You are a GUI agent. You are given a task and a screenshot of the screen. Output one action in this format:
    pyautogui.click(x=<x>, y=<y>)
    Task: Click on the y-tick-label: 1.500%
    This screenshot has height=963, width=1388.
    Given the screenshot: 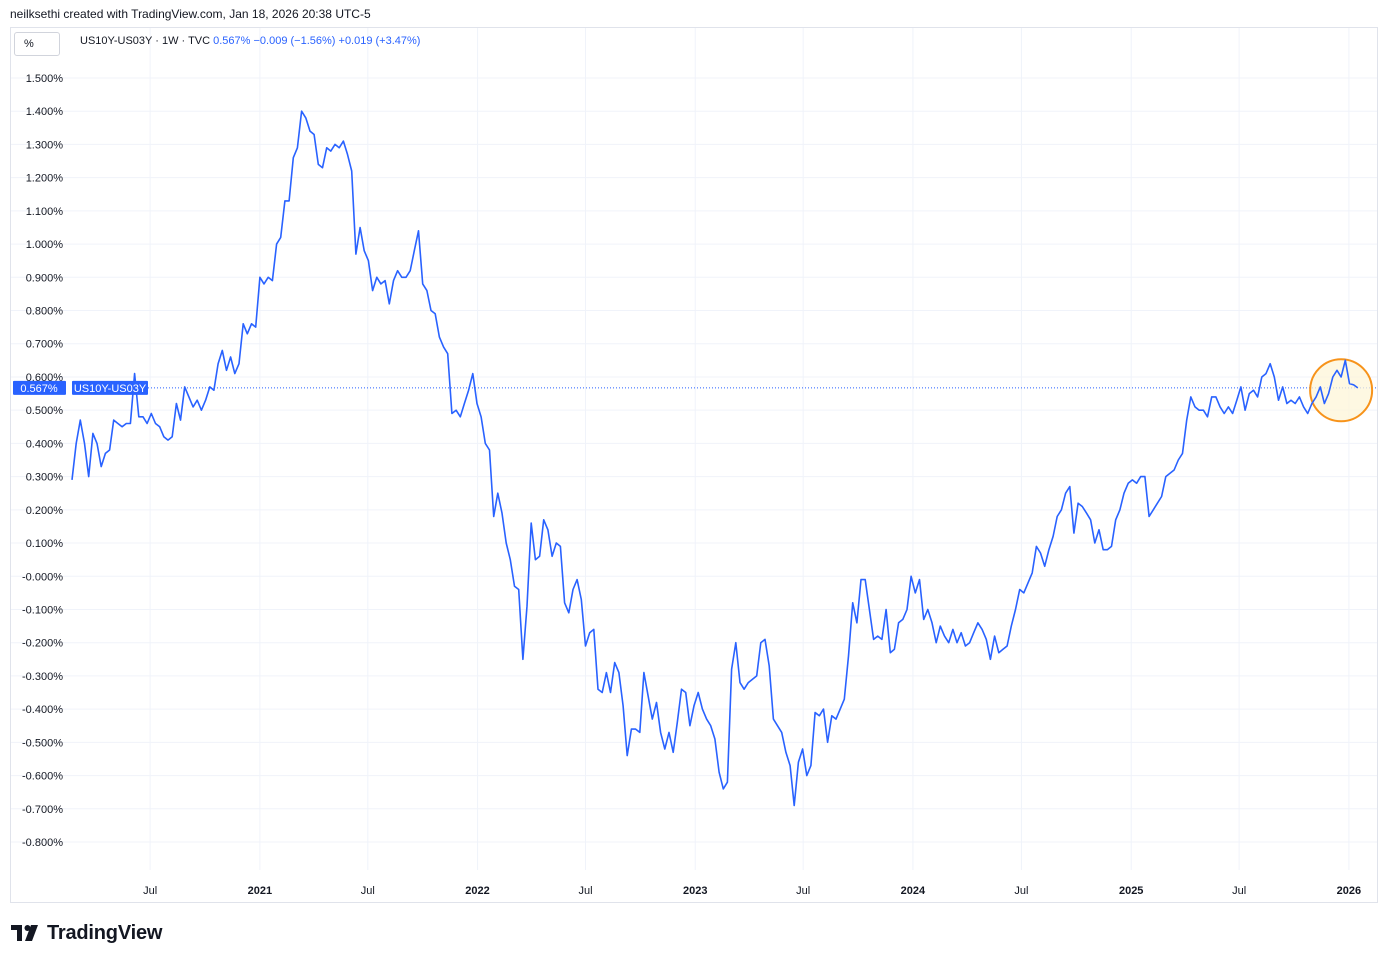 What is the action you would take?
    pyautogui.click(x=45, y=79)
    